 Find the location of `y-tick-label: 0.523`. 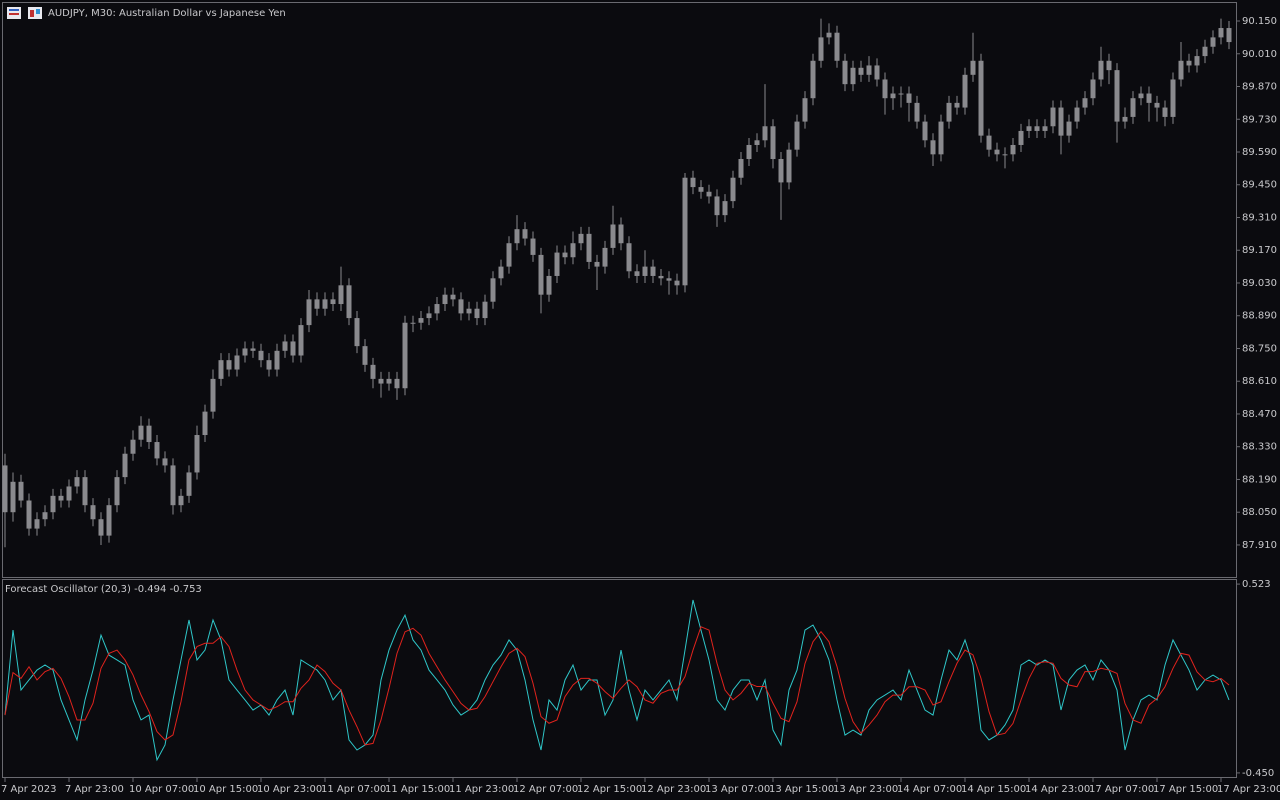

y-tick-label: 0.523 is located at coordinates (1256, 584).